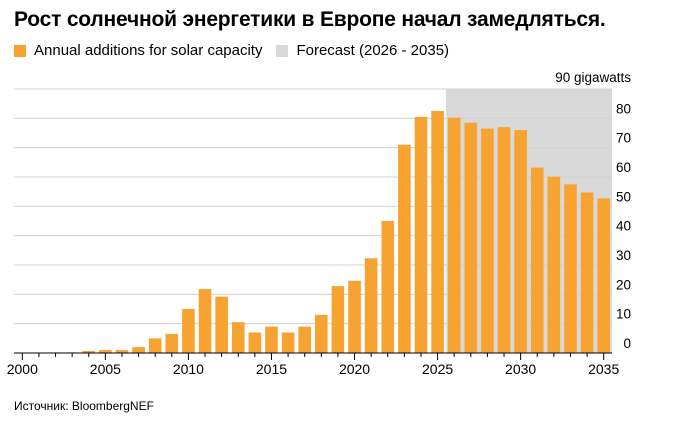 The height and width of the screenshot is (423, 679). Describe the element at coordinates (623, 138) in the screenshot. I see `y-tick-label-70: 70` at that location.